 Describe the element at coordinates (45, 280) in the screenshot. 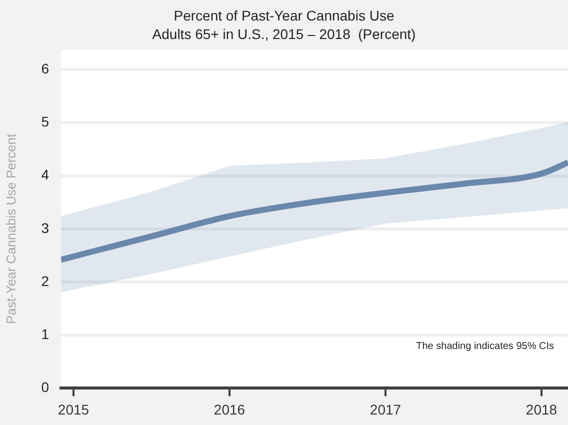

I see `y-tick-label: 2` at that location.